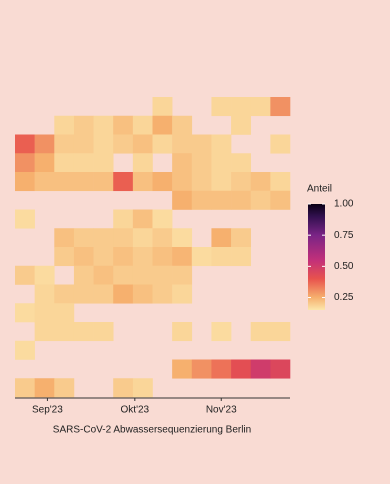 The width and height of the screenshot is (390, 484). I want to click on colorbar-tick-label: 0.25, so click(344, 297).